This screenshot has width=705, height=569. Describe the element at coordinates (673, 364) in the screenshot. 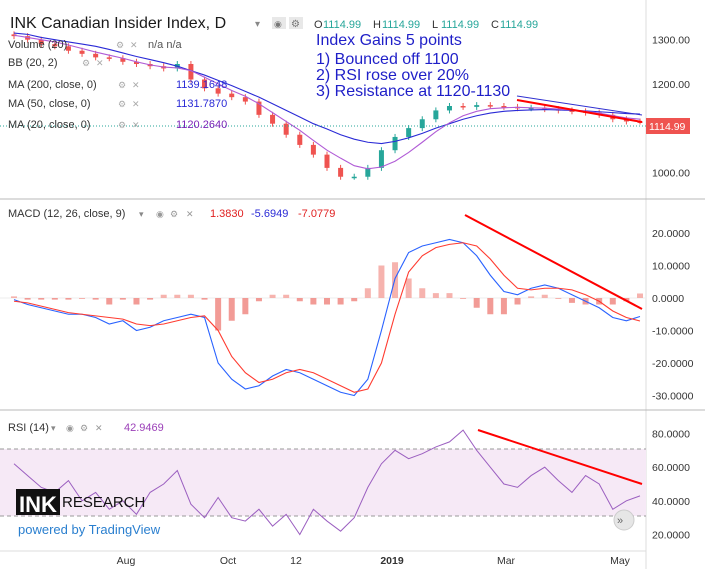

I see `macd-y-tick-label: -20.0000` at that location.